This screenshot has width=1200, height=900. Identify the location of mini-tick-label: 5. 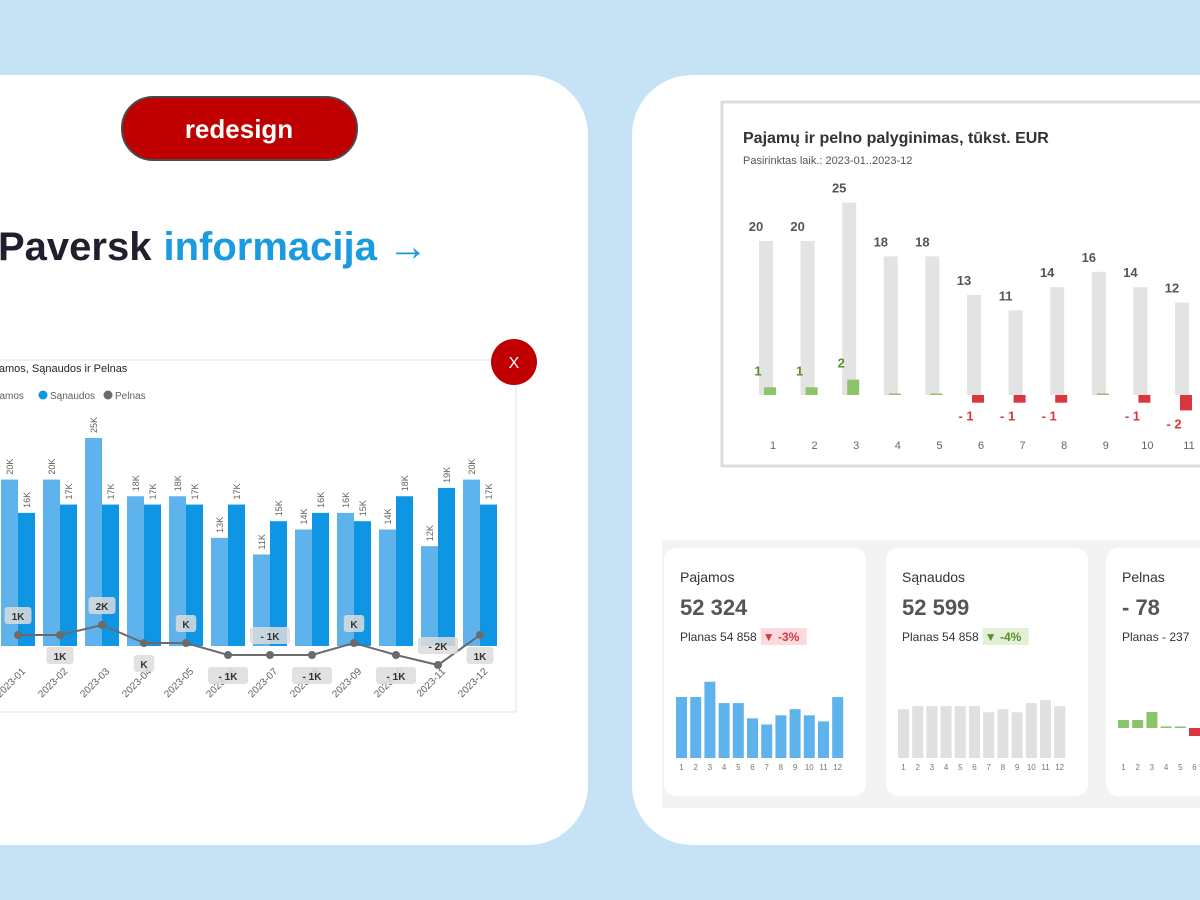
(1180, 767).